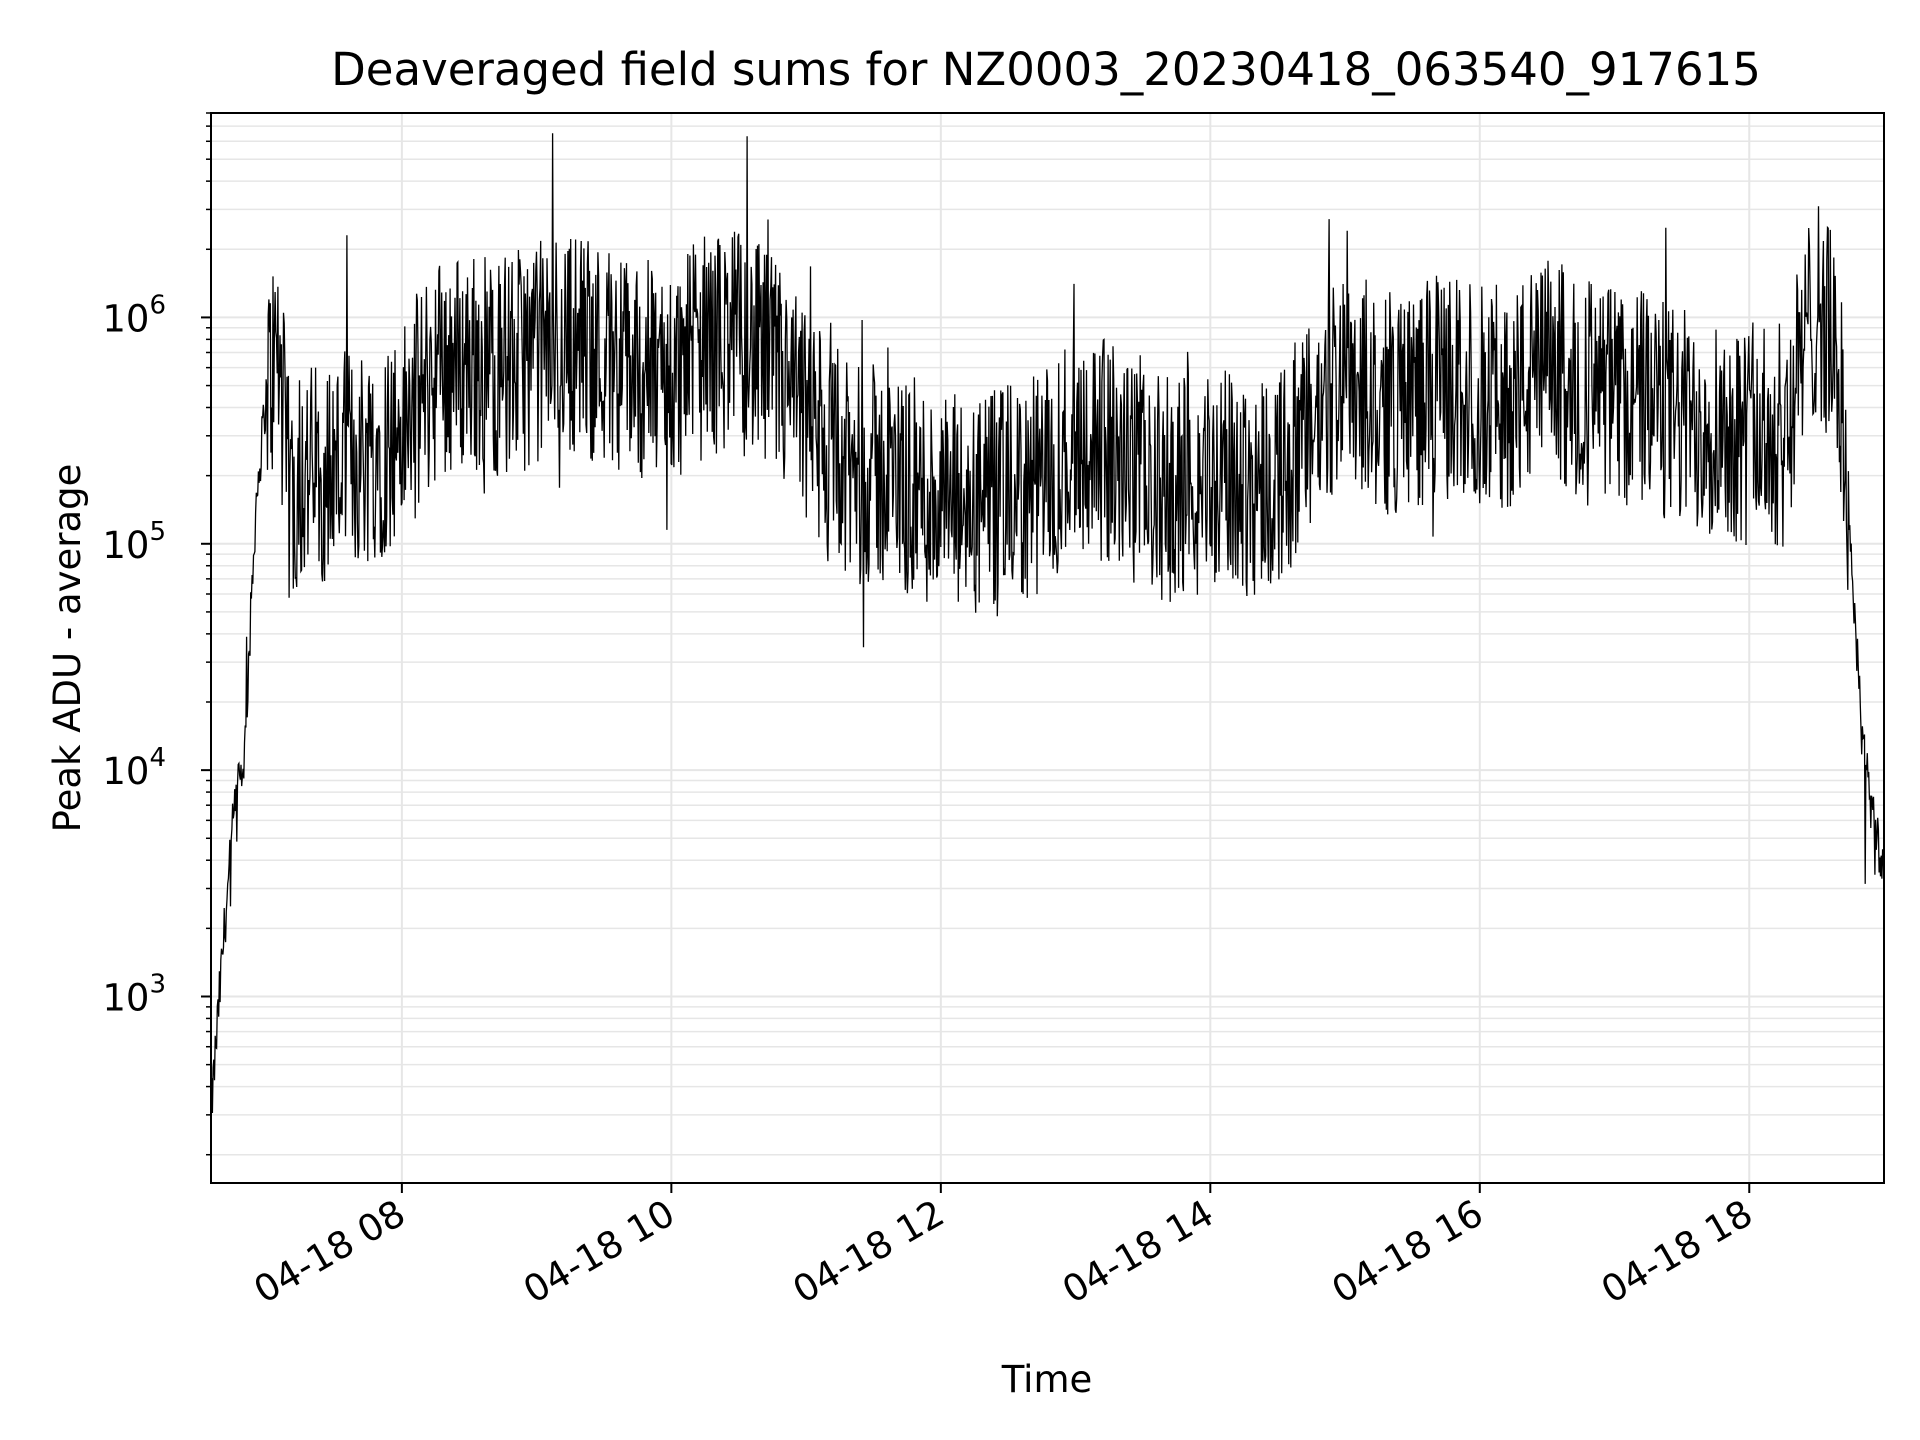 The image size is (1920, 1440). What do you see at coordinates (134, 542) in the screenshot?
I see `y-tick-label: 10⁵` at bounding box center [134, 542].